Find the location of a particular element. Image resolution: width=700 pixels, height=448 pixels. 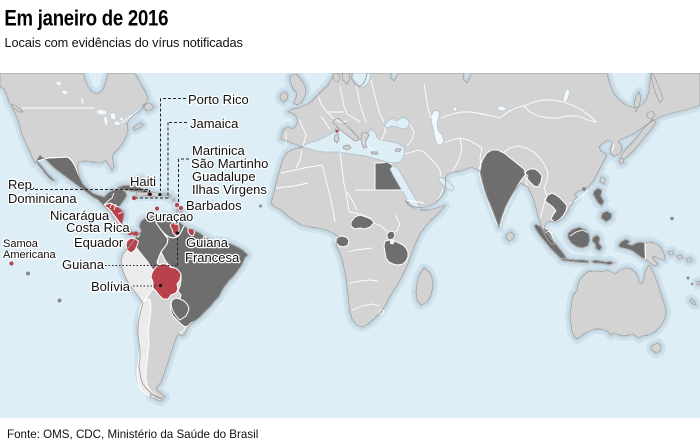

svg-text: Dominicana is located at coordinates (42, 198).